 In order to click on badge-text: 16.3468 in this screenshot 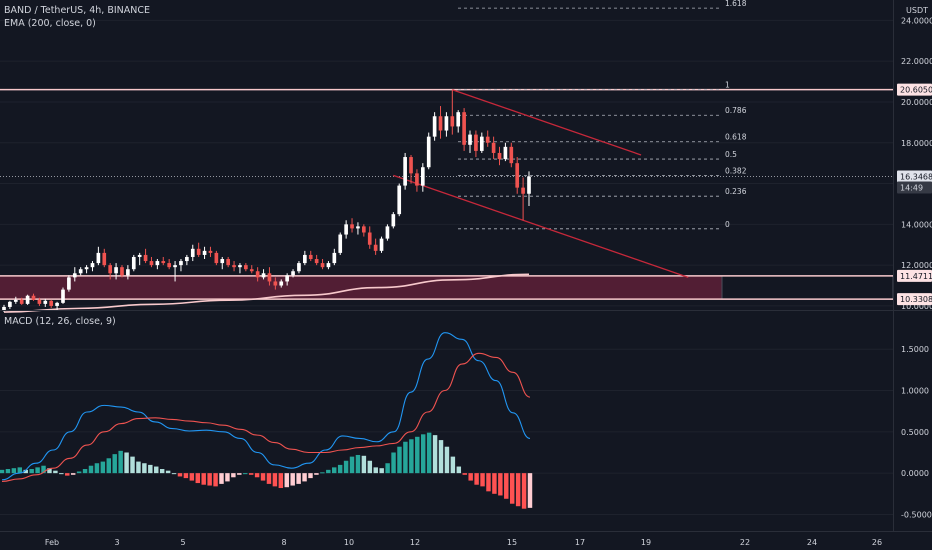, I will do `click(916, 176)`.